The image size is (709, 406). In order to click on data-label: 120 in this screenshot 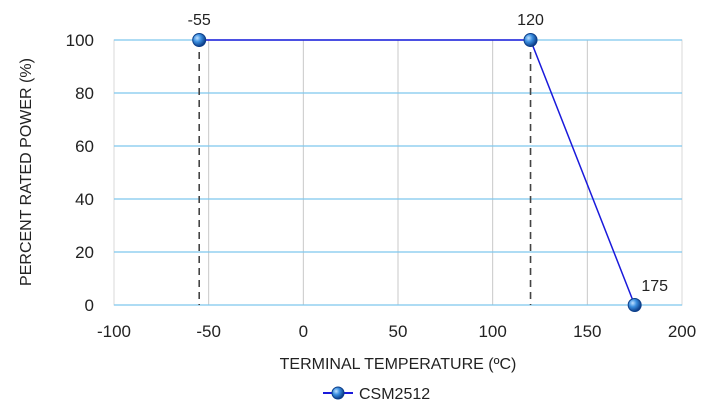, I will do `click(530, 20)`.